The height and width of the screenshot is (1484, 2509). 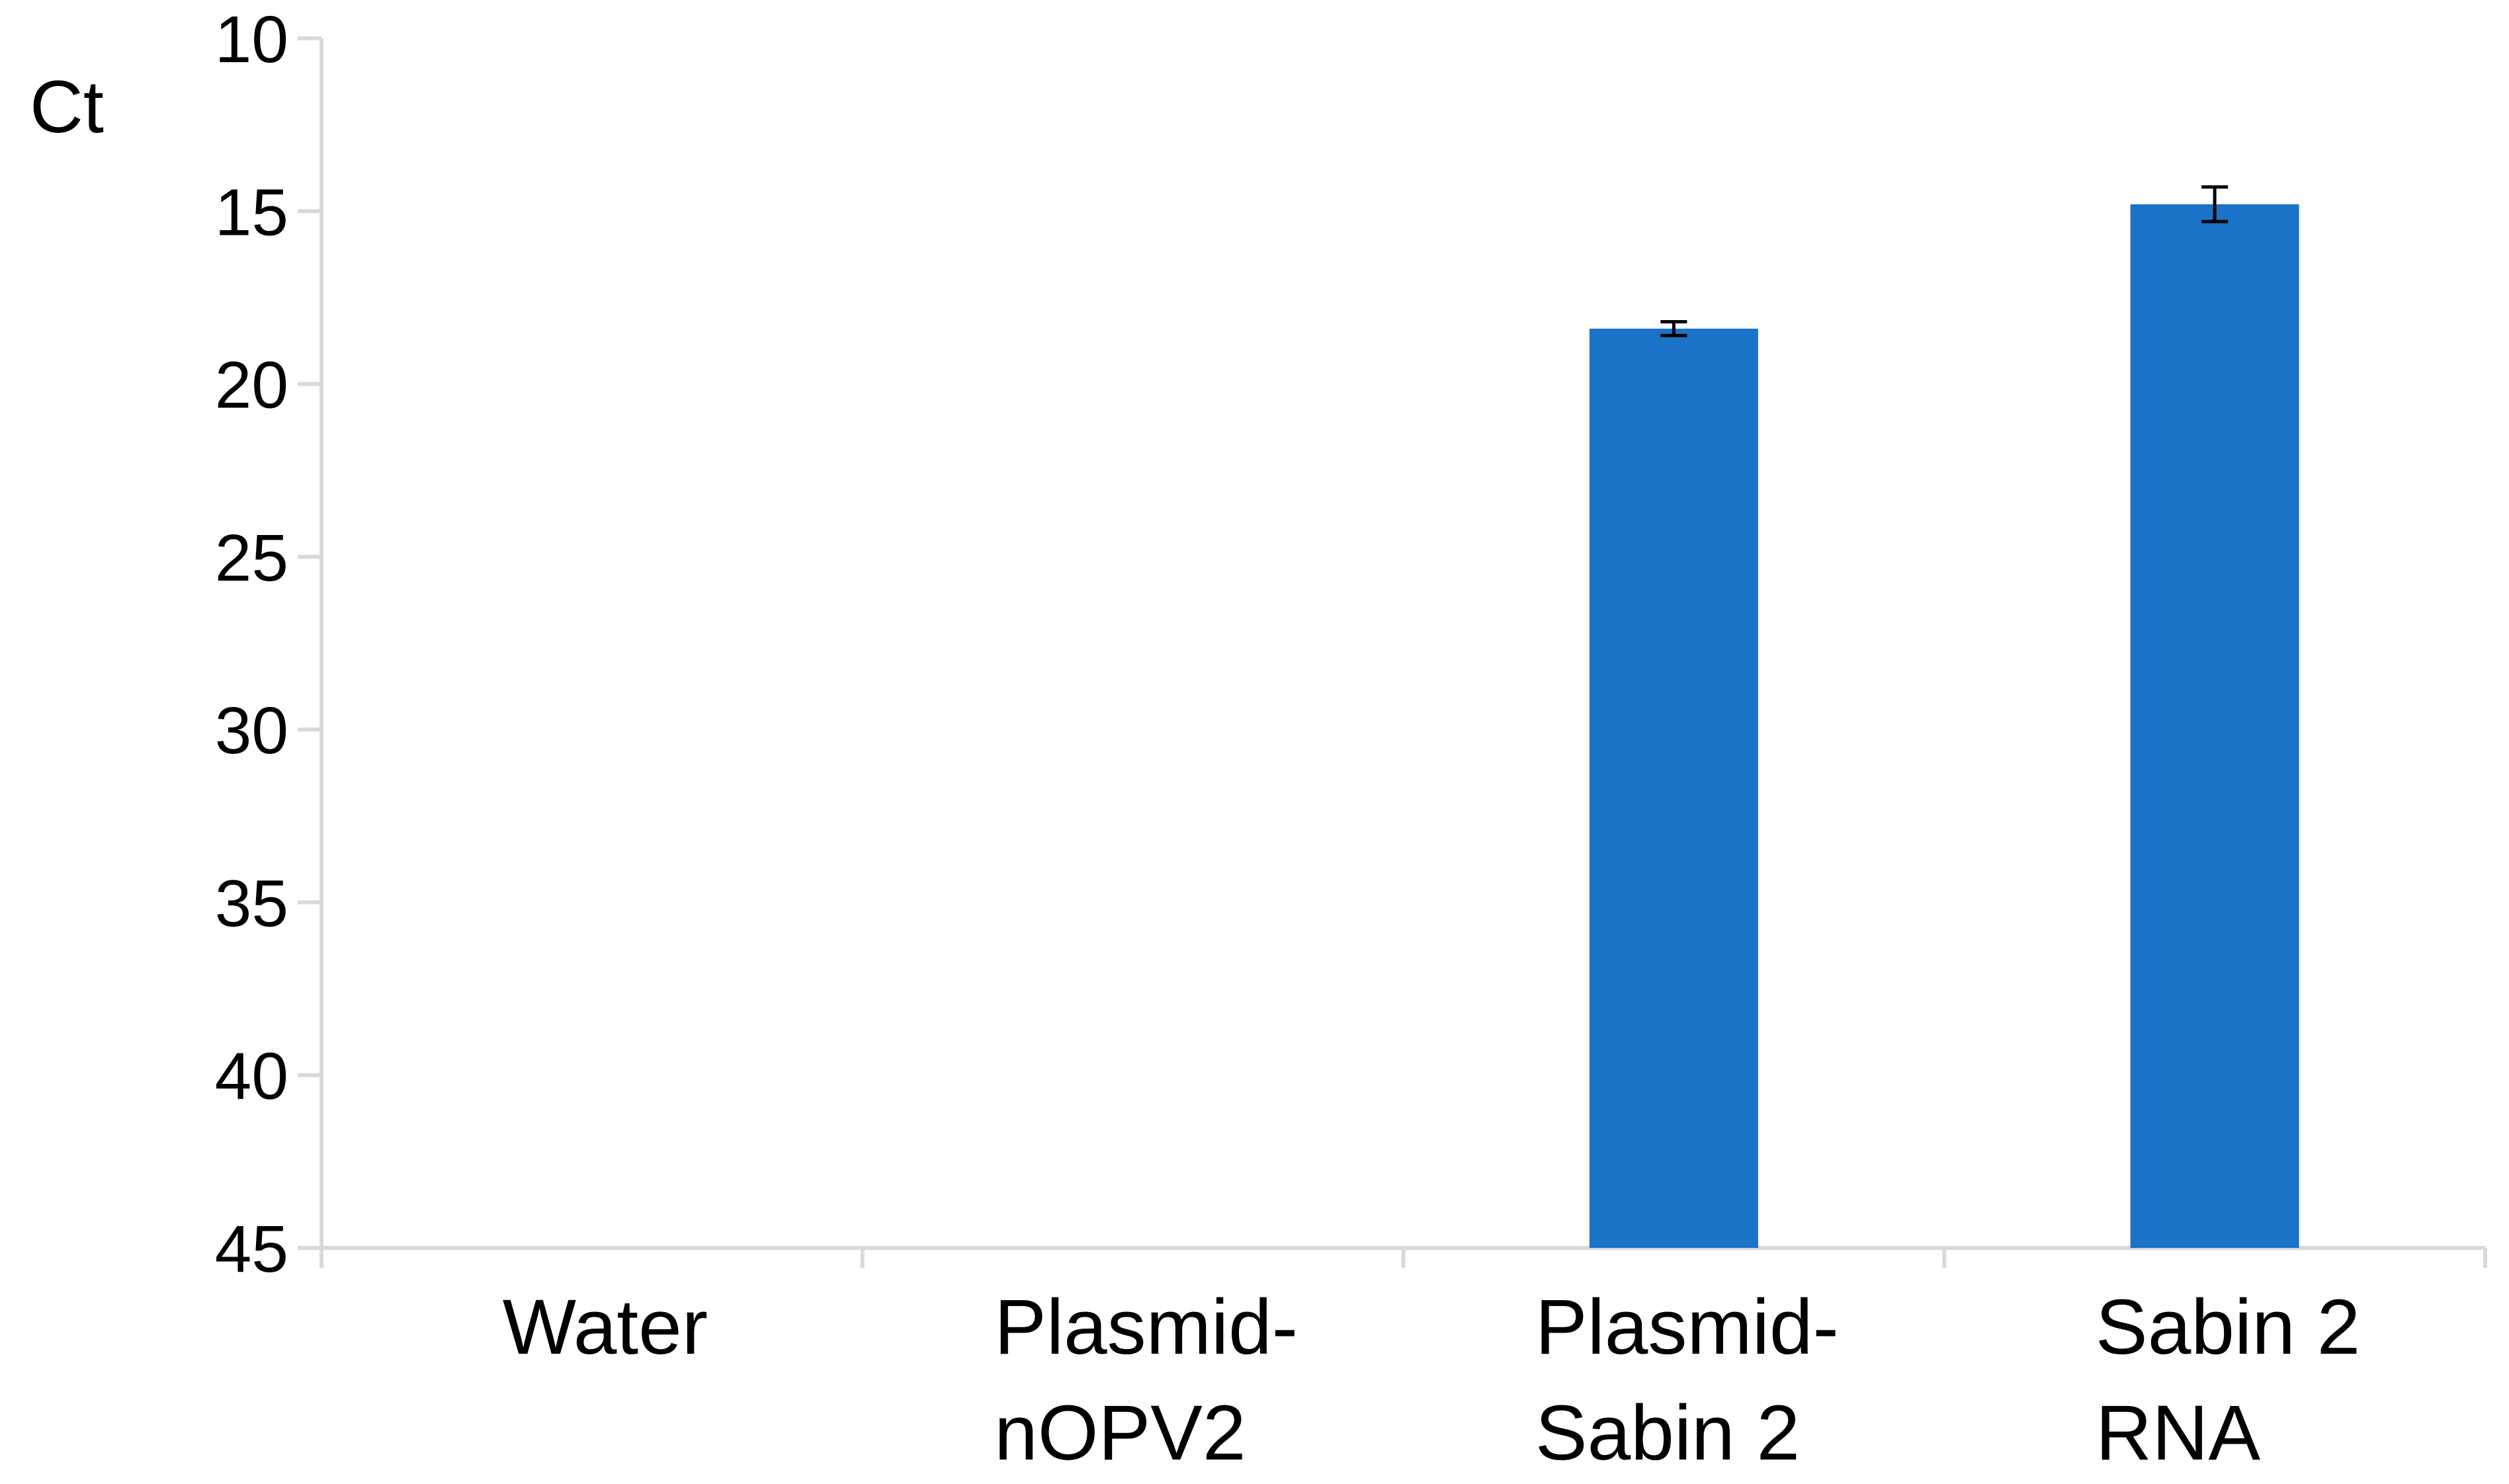 What do you see at coordinates (251, 212) in the screenshot?
I see `y-tick-label: 15` at bounding box center [251, 212].